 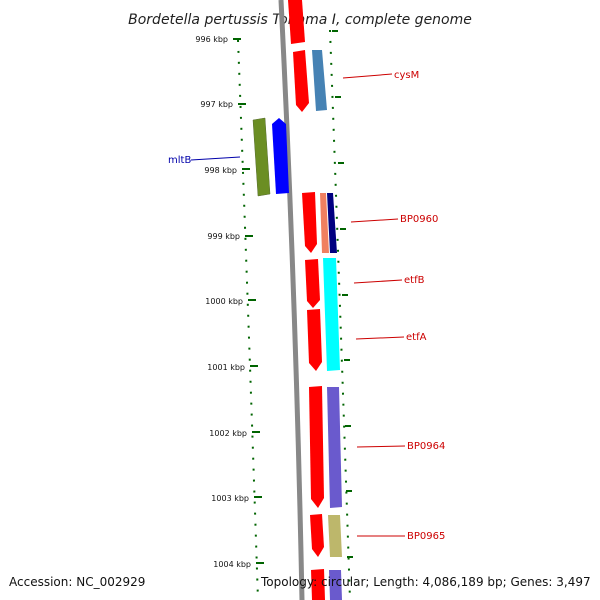 I want to click on label-BP0960: BP0960, so click(x=419, y=219).